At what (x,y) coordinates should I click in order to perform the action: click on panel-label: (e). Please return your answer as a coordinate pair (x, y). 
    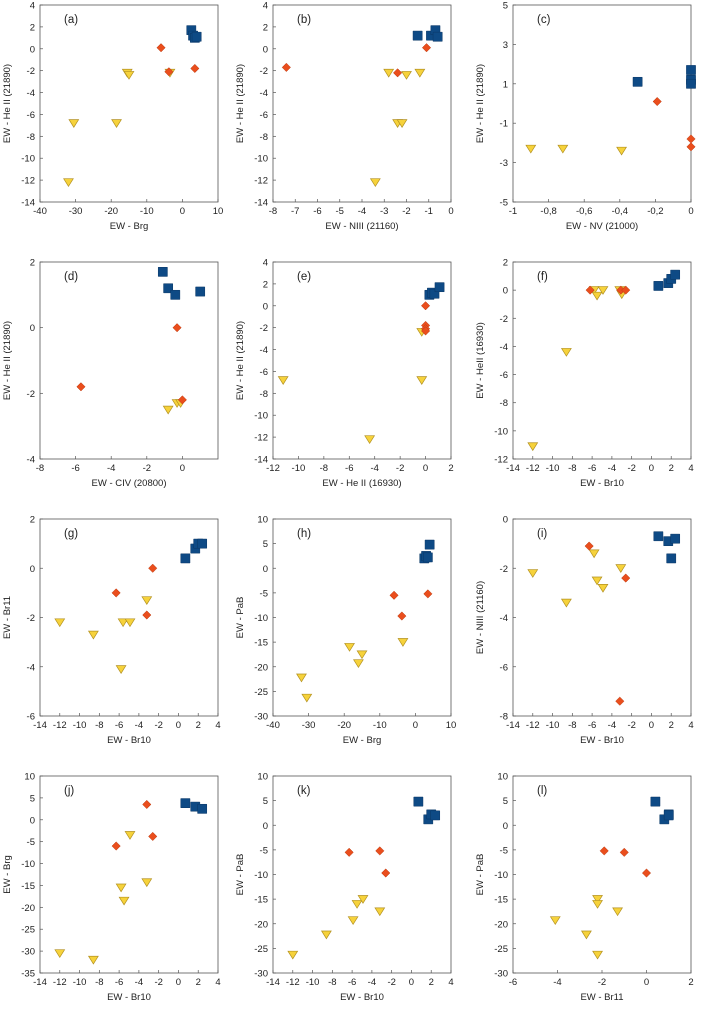
    Looking at the image, I should click on (304, 277).